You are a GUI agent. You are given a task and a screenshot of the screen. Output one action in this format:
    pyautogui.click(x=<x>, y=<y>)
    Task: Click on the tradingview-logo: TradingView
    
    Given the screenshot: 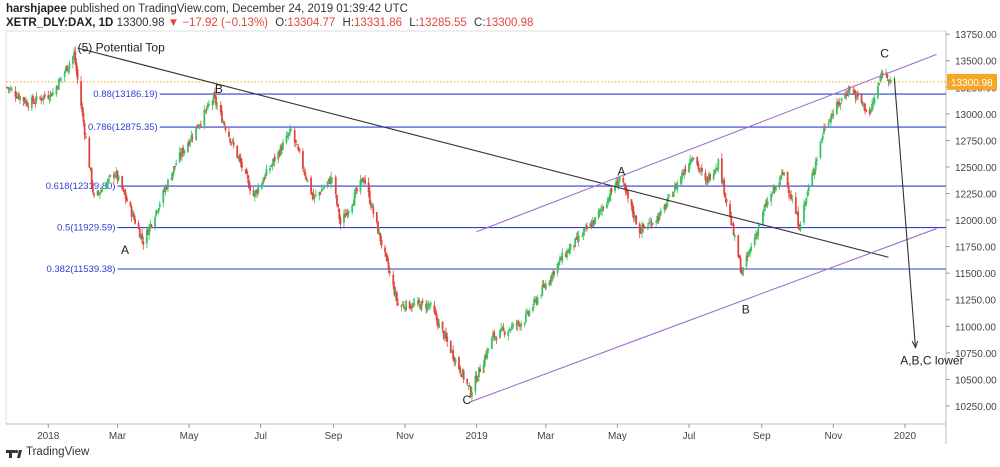 What is the action you would take?
    pyautogui.click(x=47, y=452)
    